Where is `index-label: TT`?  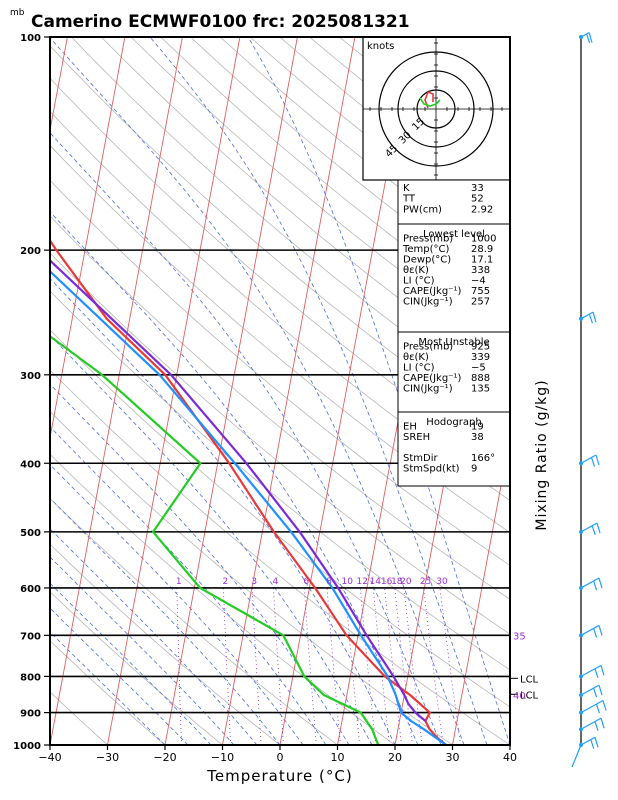 index-label: TT is located at coordinates (409, 199).